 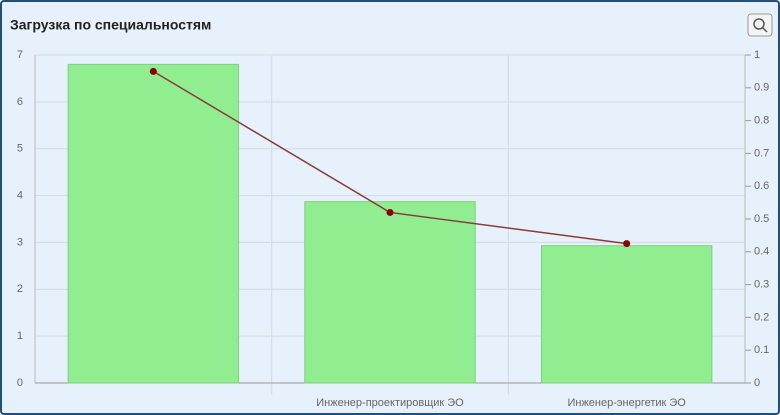 What do you see at coordinates (761, 186) in the screenshot?
I see `y2-tick-label: 0.6` at bounding box center [761, 186].